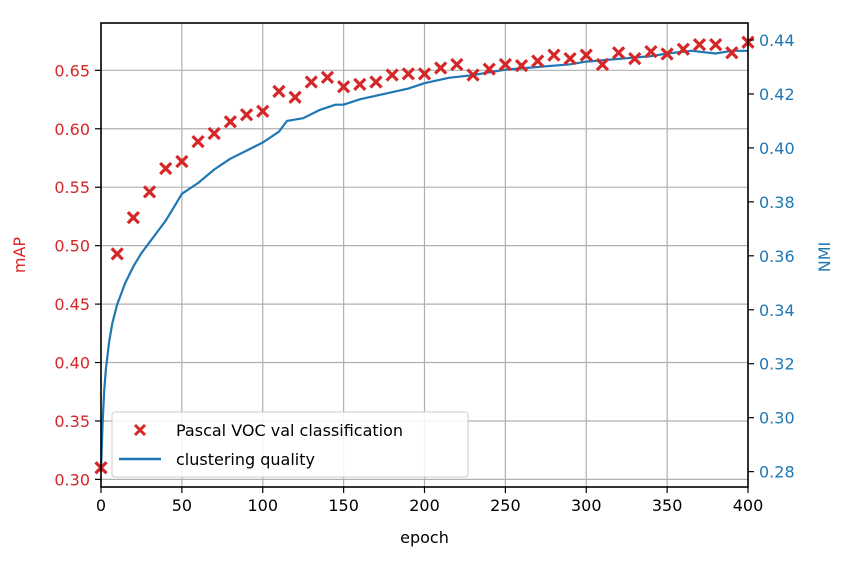 The width and height of the screenshot is (855, 565). What do you see at coordinates (777, 310) in the screenshot?
I see `right-y-tick-label: 0.34` at bounding box center [777, 310].